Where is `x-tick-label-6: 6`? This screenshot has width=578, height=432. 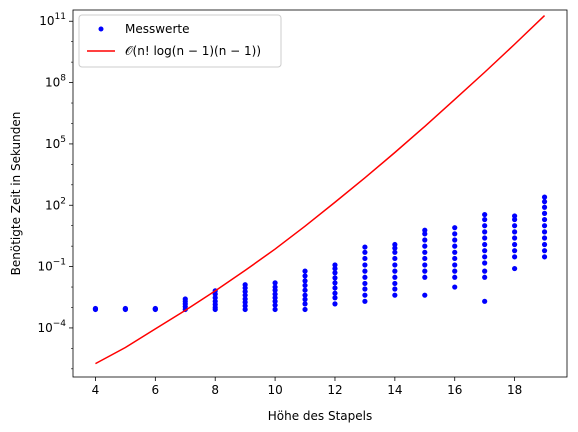
x-tick-label-6: 6 is located at coordinates (156, 390).